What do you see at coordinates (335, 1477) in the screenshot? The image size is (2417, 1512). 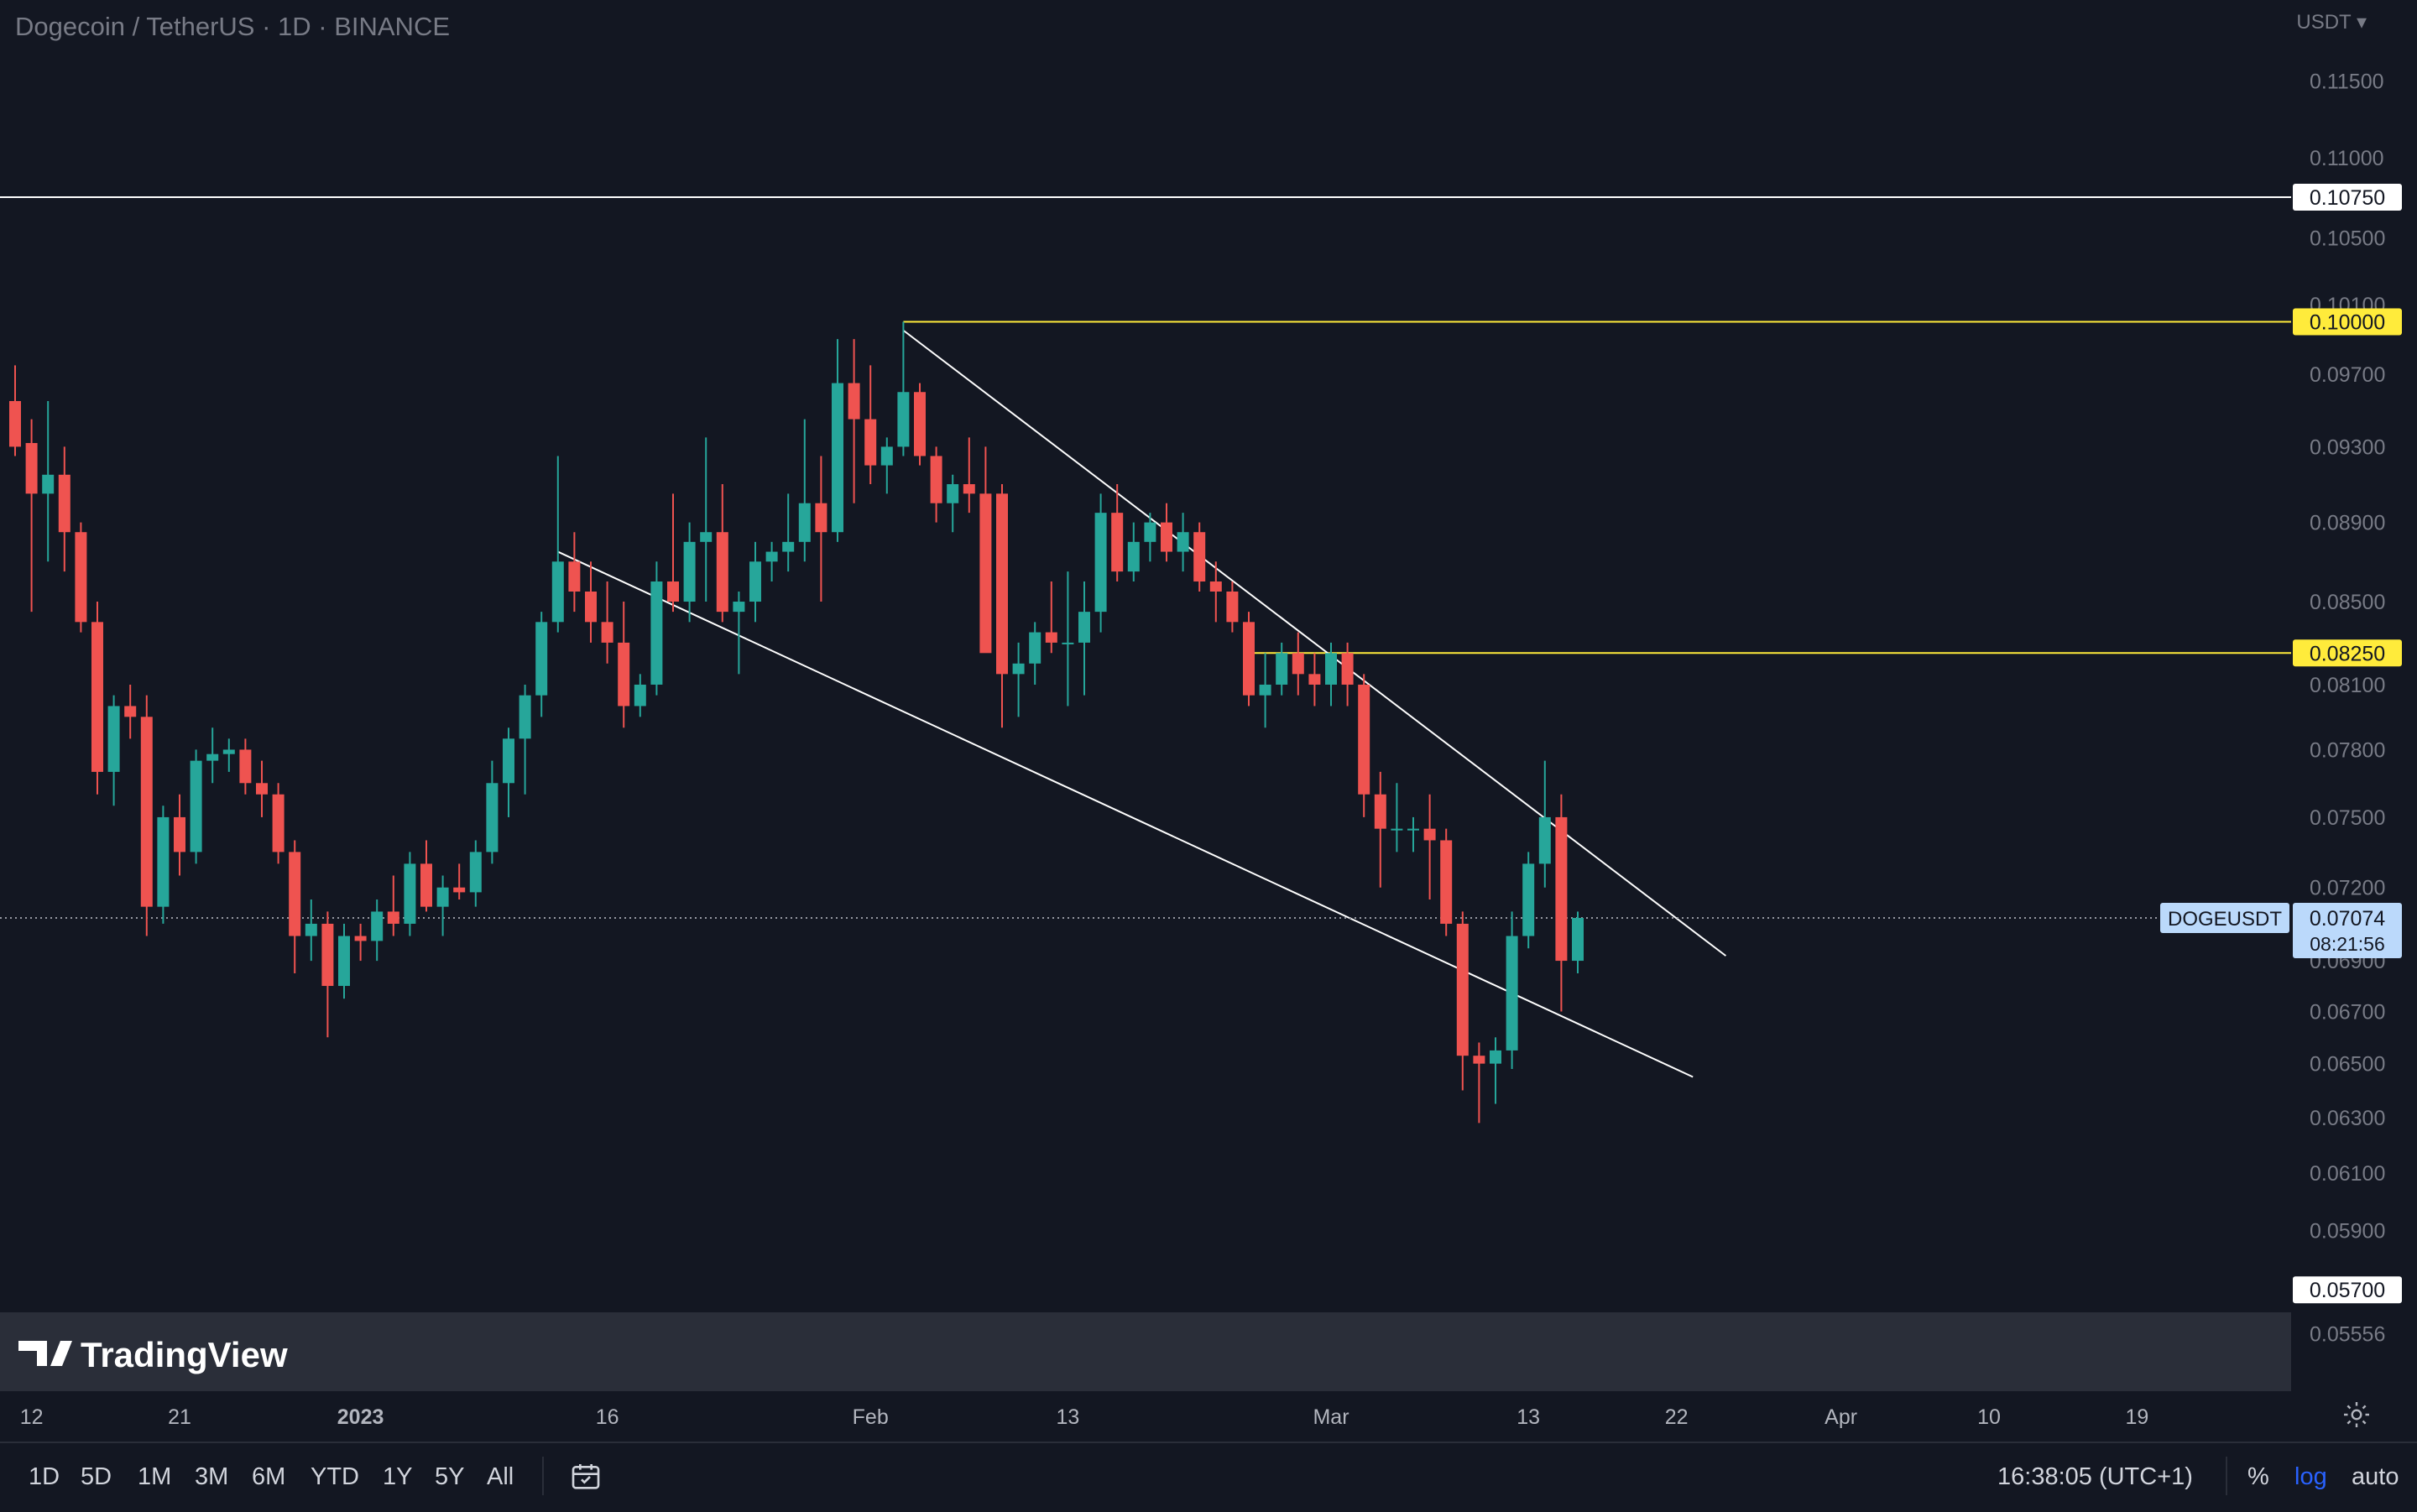 I see `timeframe-ytd: YTD` at bounding box center [335, 1477].